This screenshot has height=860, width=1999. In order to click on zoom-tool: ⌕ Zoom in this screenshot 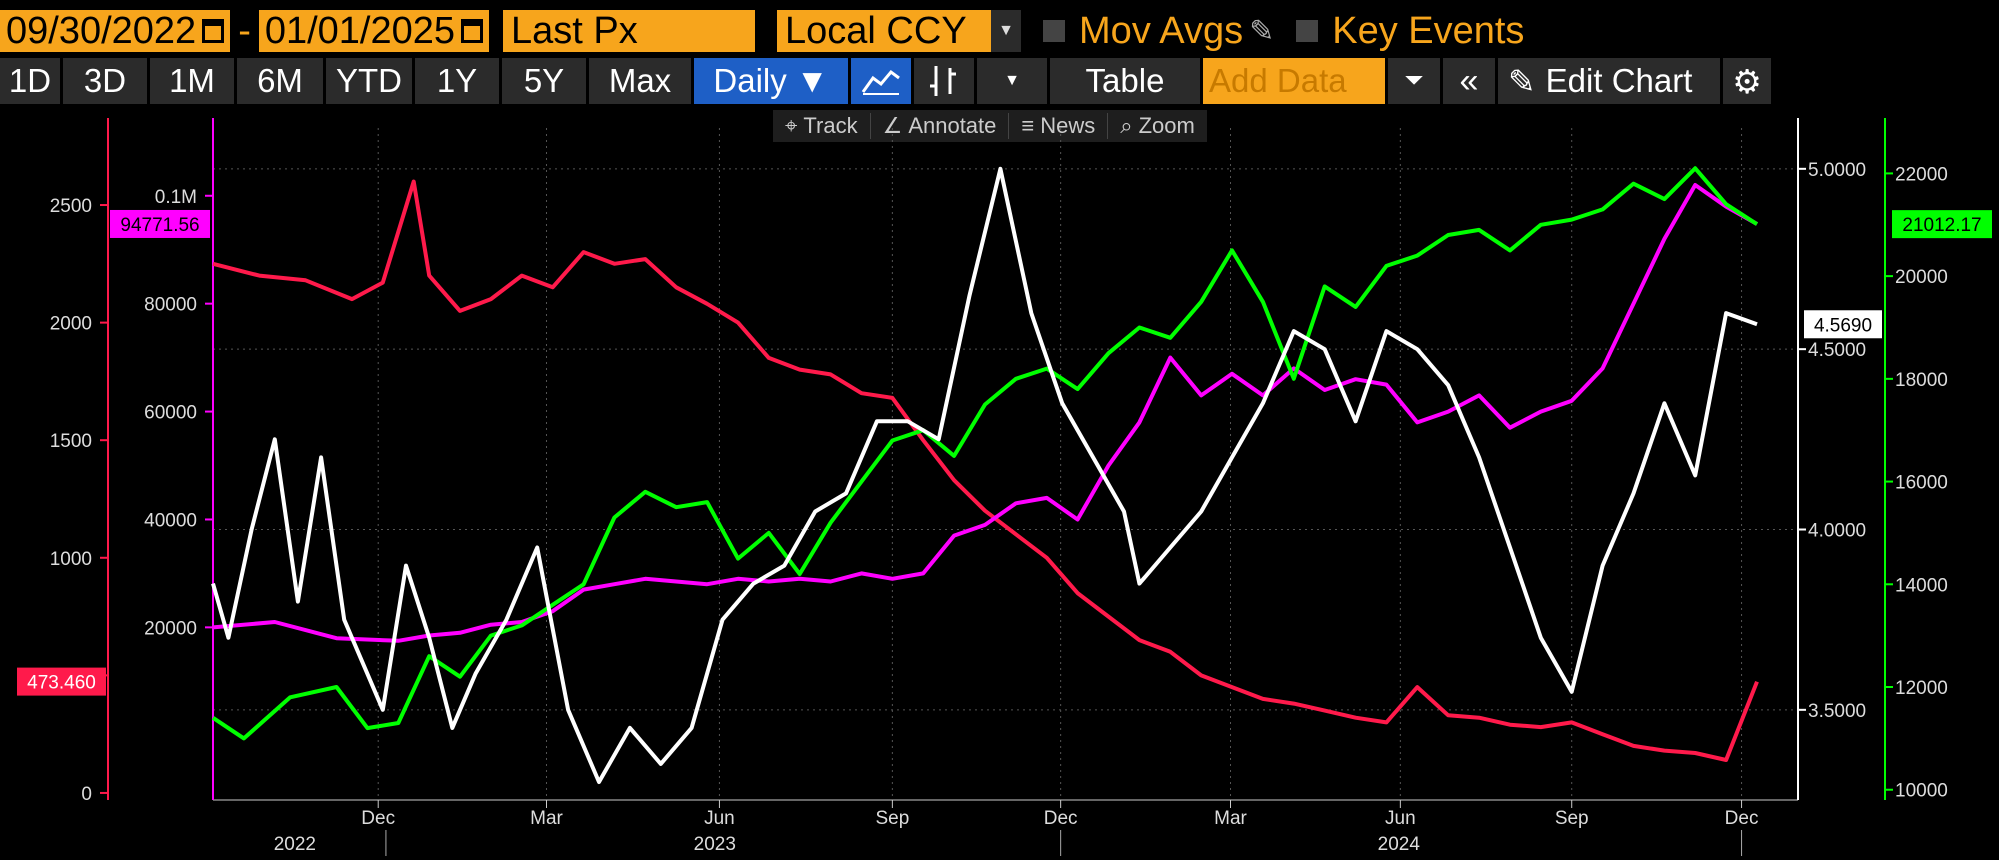, I will do `click(1157, 126)`.